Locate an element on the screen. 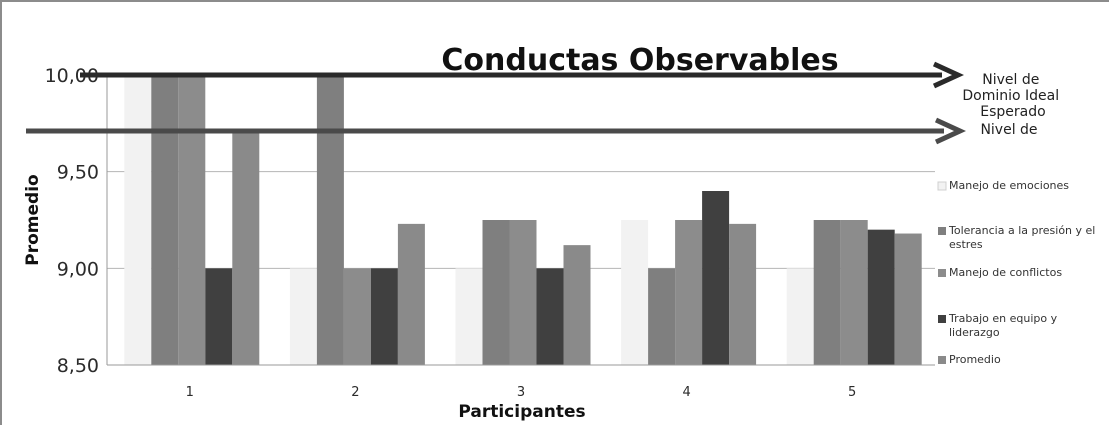 This screenshot has height=425, width=1109. reference-label-ideal: Nivel de Dominio Ideal Esperado is located at coordinates (1012, 96).